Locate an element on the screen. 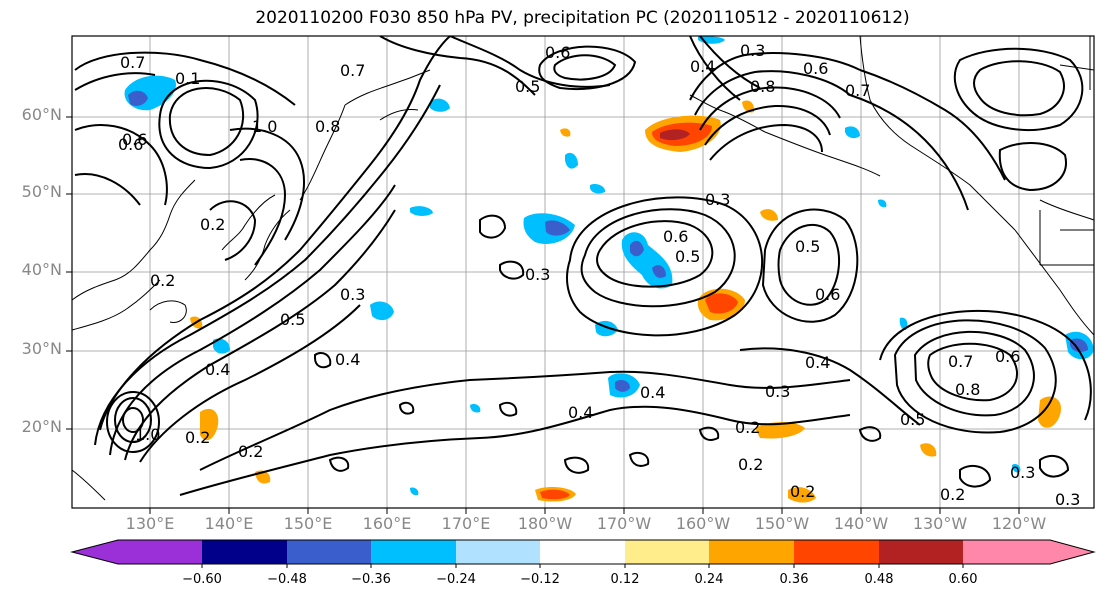  lon-label-160e: 160°E is located at coordinates (387, 523).